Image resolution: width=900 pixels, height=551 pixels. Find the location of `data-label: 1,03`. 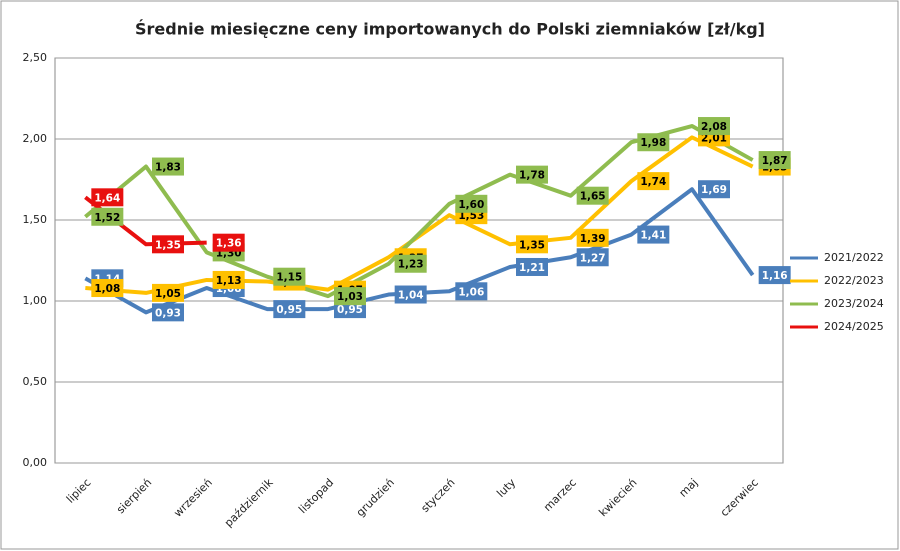

data-label: 1,03 is located at coordinates (350, 297).